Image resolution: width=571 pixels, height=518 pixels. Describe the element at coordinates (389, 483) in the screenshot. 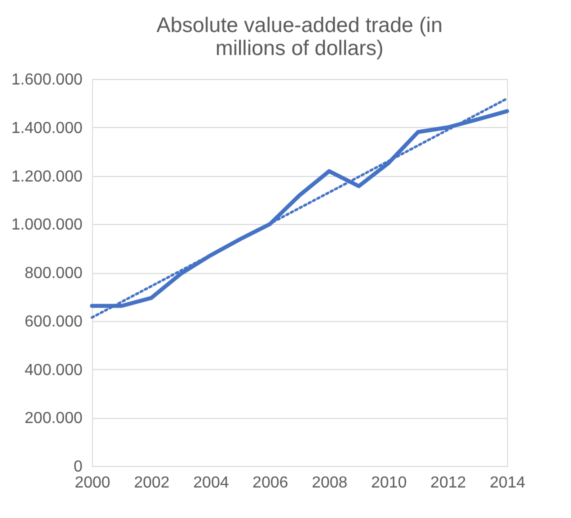

I see `x-tick-label: 2010` at that location.